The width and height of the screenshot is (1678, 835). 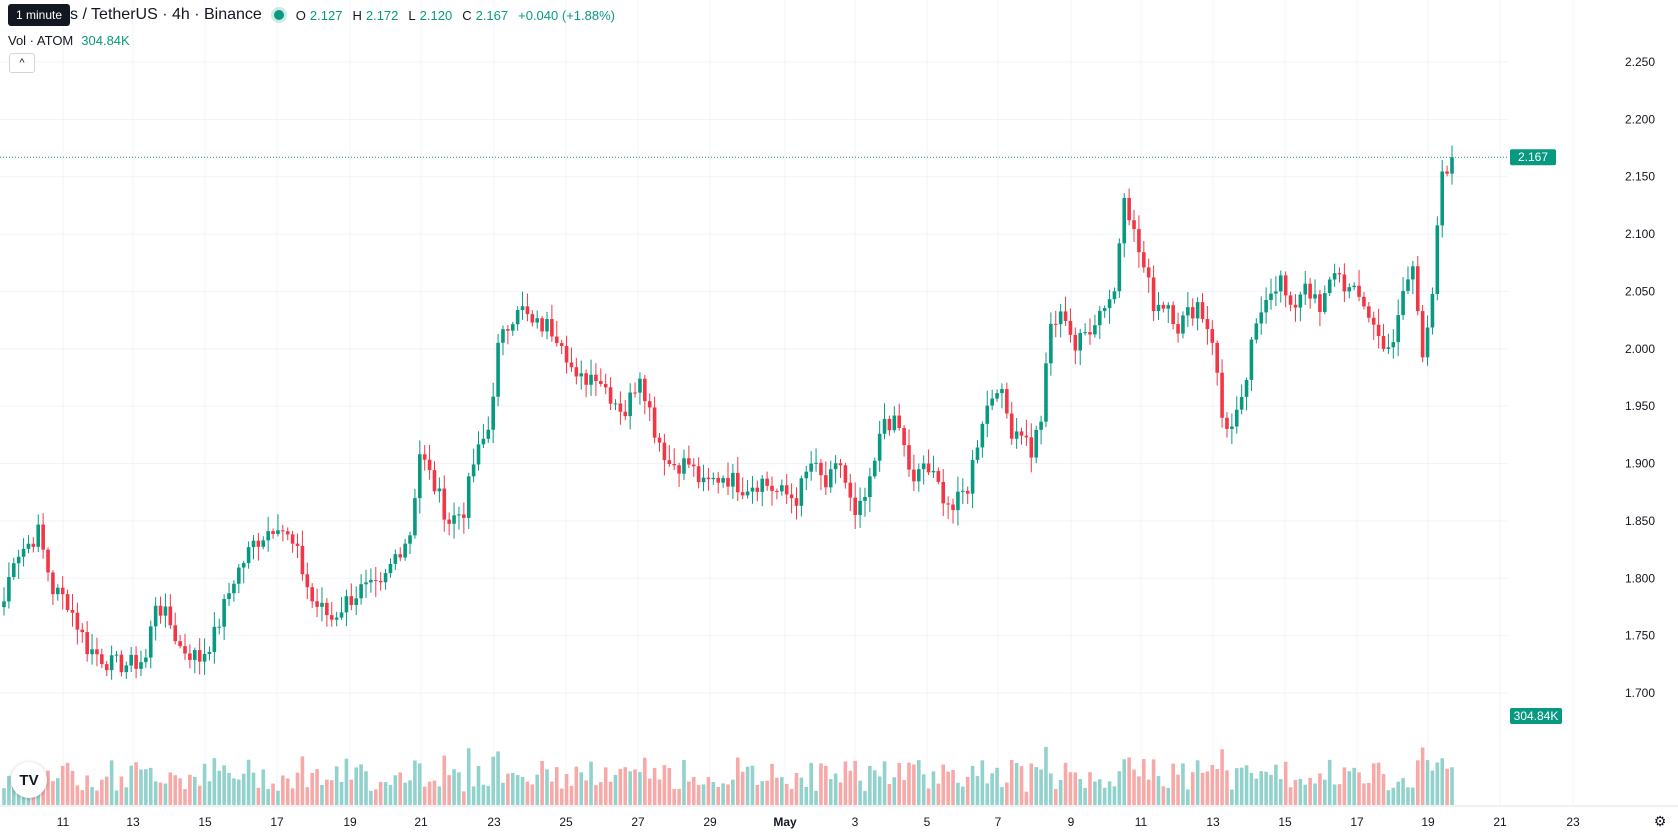 I want to click on high-label: H, so click(x=357, y=15).